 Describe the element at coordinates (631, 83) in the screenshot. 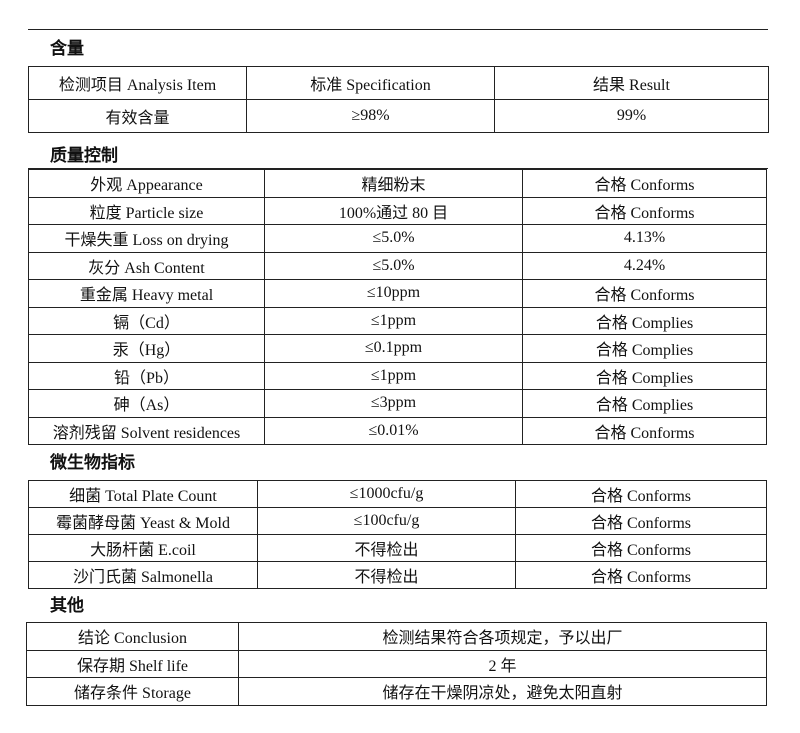

I see `table-cell: 结果 Result` at that location.